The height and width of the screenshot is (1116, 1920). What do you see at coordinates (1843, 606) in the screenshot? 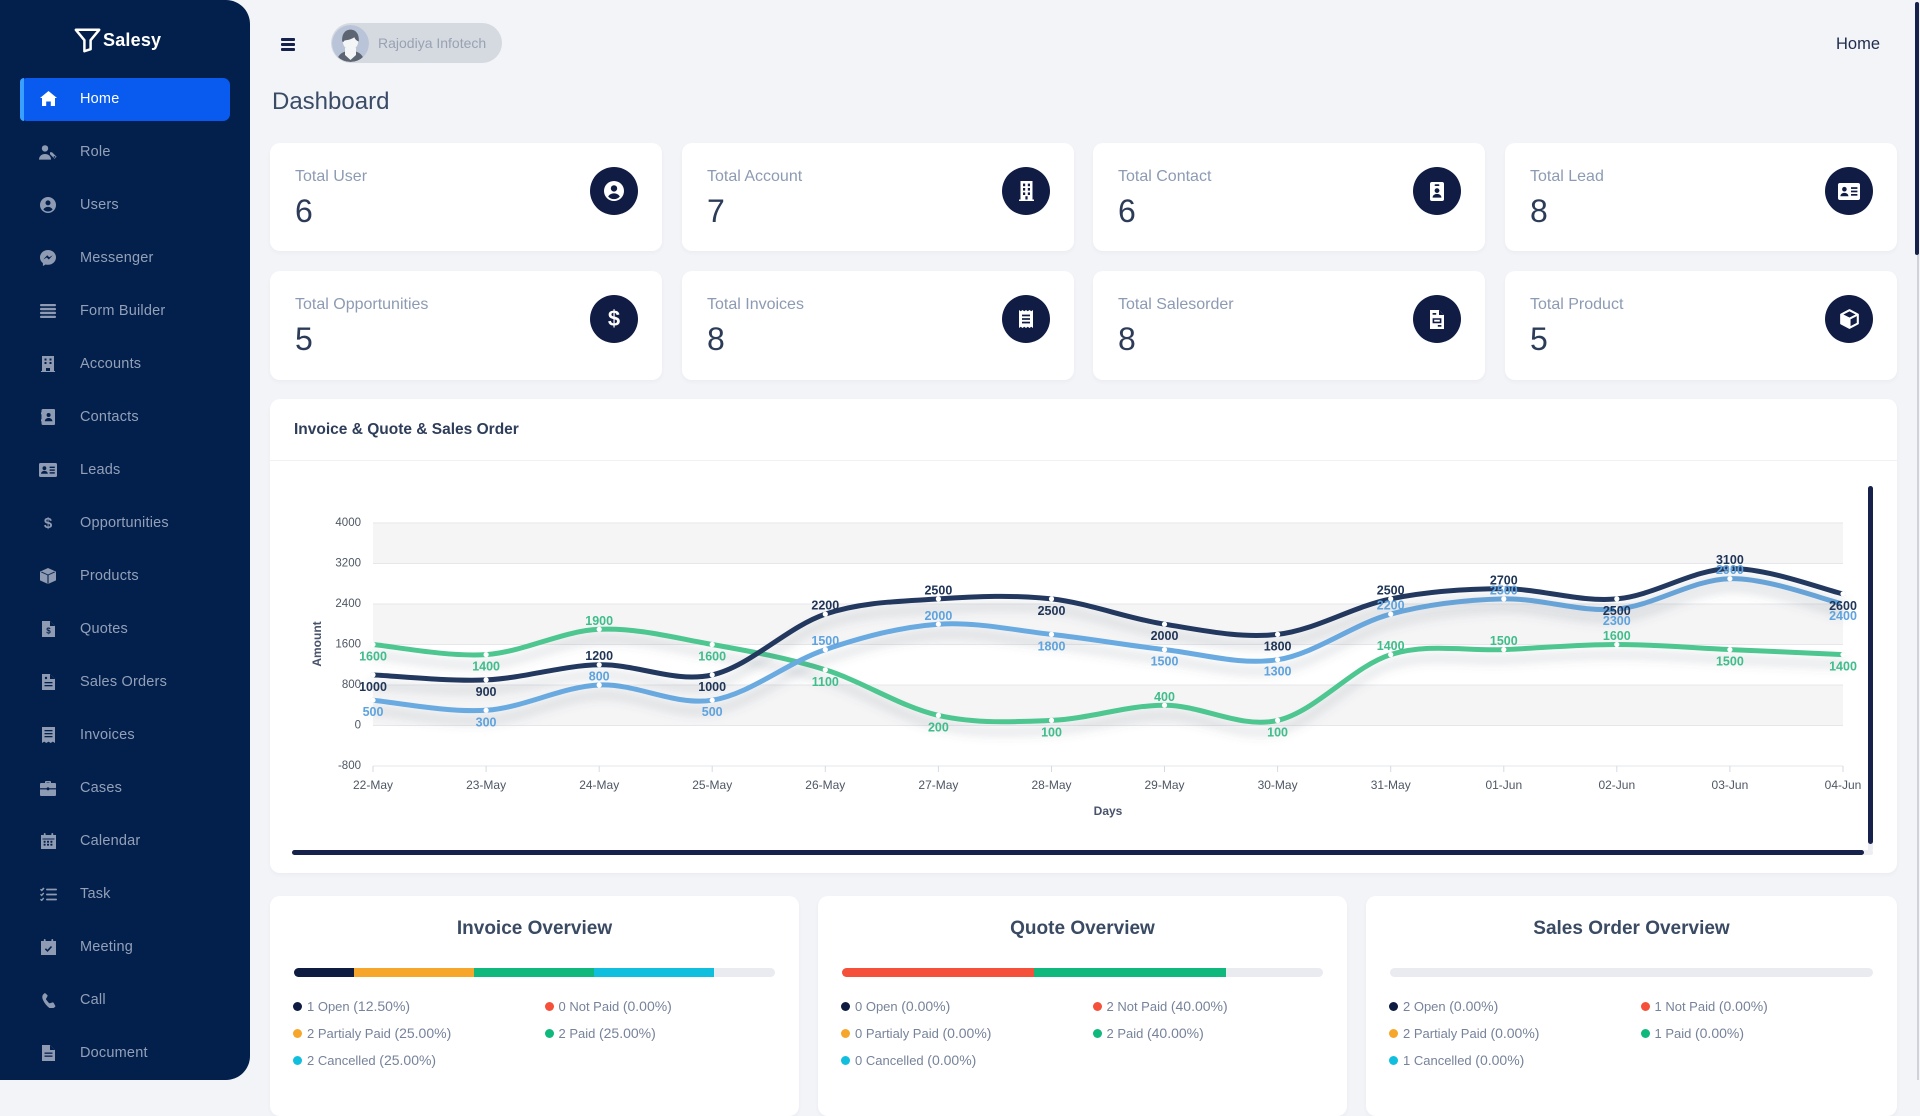
I see `svg-text: 2600` at bounding box center [1843, 606].